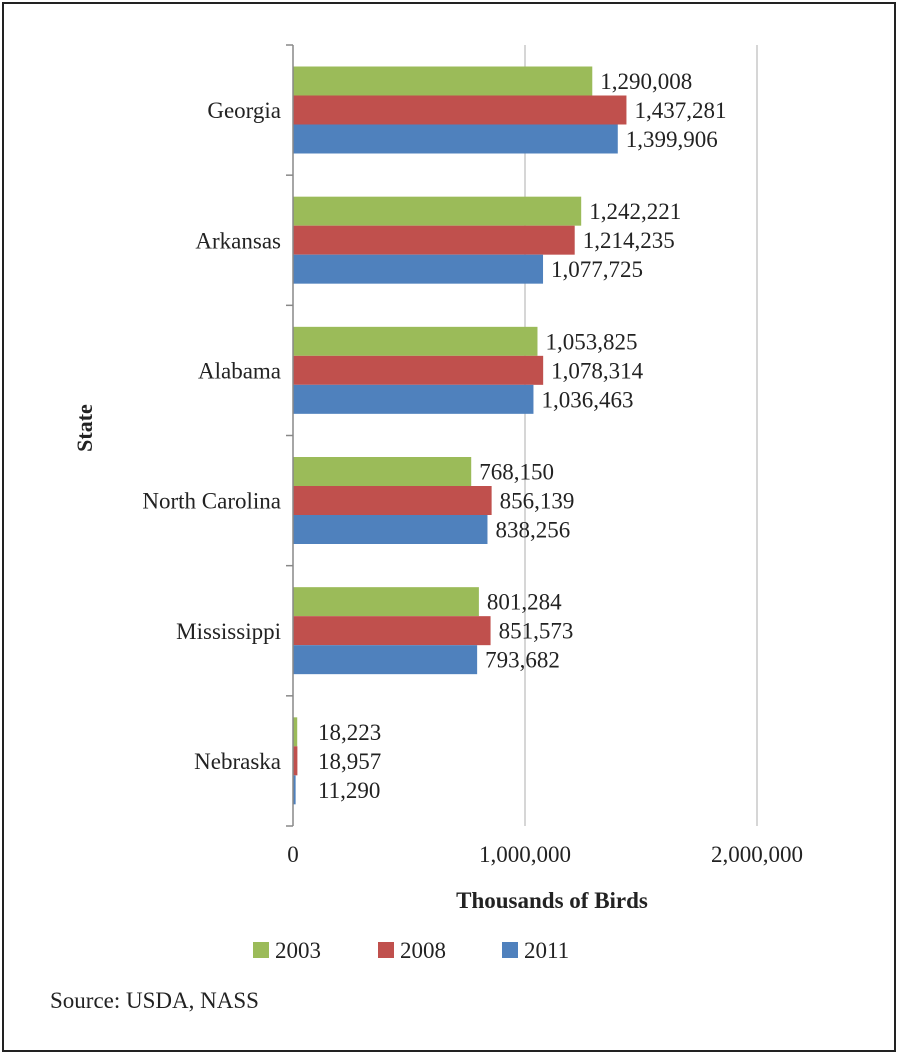 The width and height of the screenshot is (902, 1057). I want to click on x-tick-label: 1,000,000, so click(525, 854).